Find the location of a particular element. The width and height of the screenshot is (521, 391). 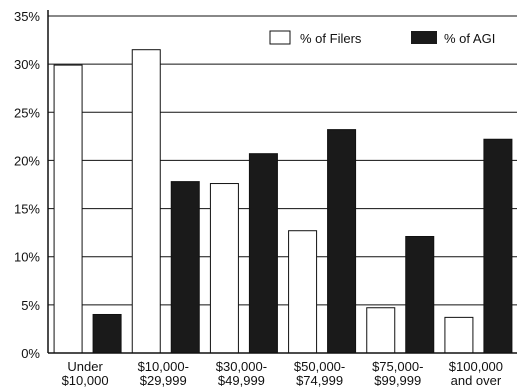

legend-label-filers: % of Filers is located at coordinates (331, 38).